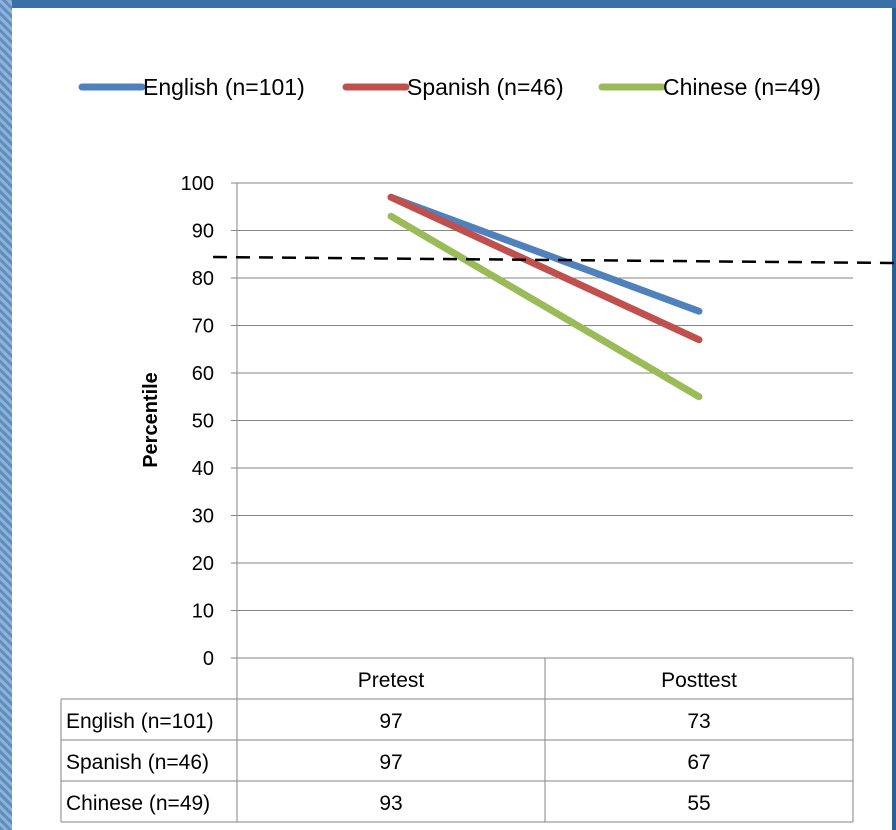  I want to click on y-tick-label: 70, so click(203, 327).